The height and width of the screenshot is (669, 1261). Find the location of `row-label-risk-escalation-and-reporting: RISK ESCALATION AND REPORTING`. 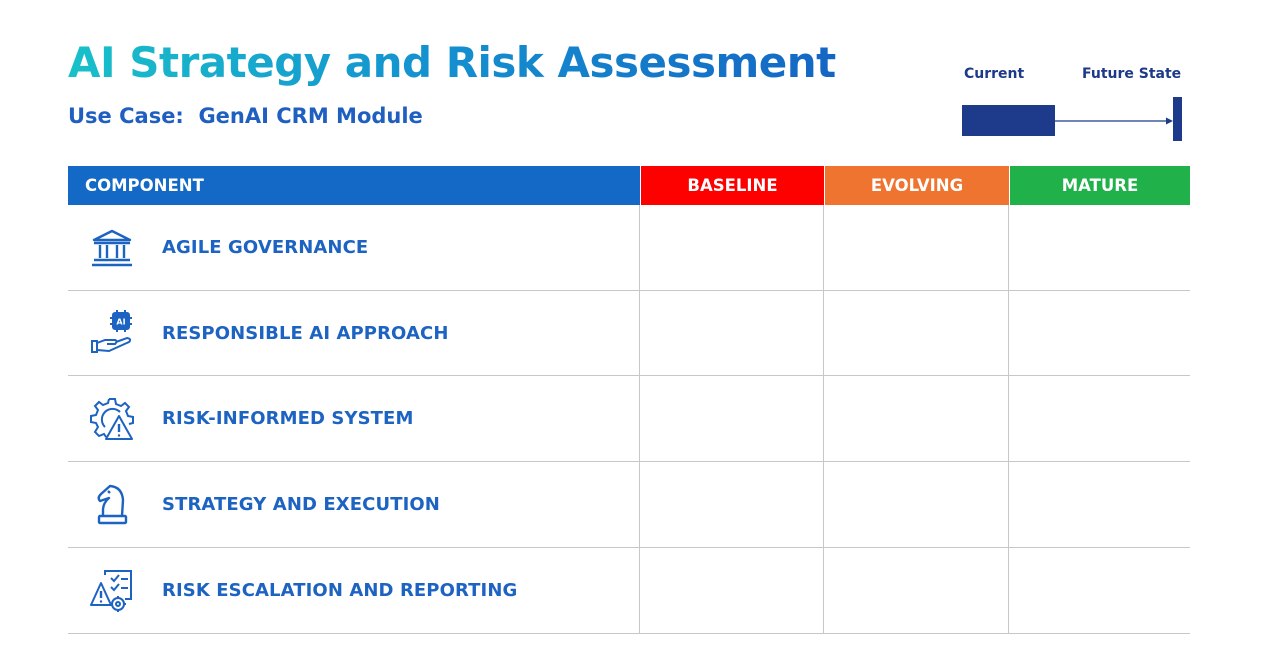

row-label-risk-escalation-and-reporting: RISK ESCALATION AND REPORTING is located at coordinates (340, 590).